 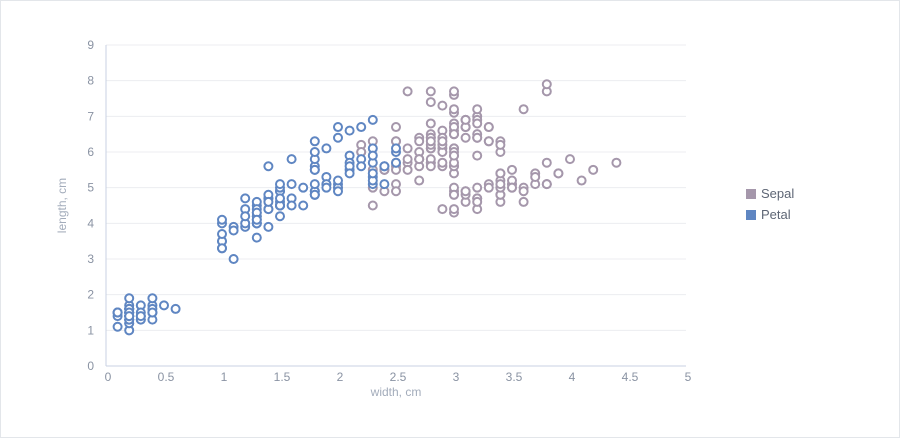 What do you see at coordinates (90, 366) in the screenshot?
I see `y-tick-label: 0` at bounding box center [90, 366].